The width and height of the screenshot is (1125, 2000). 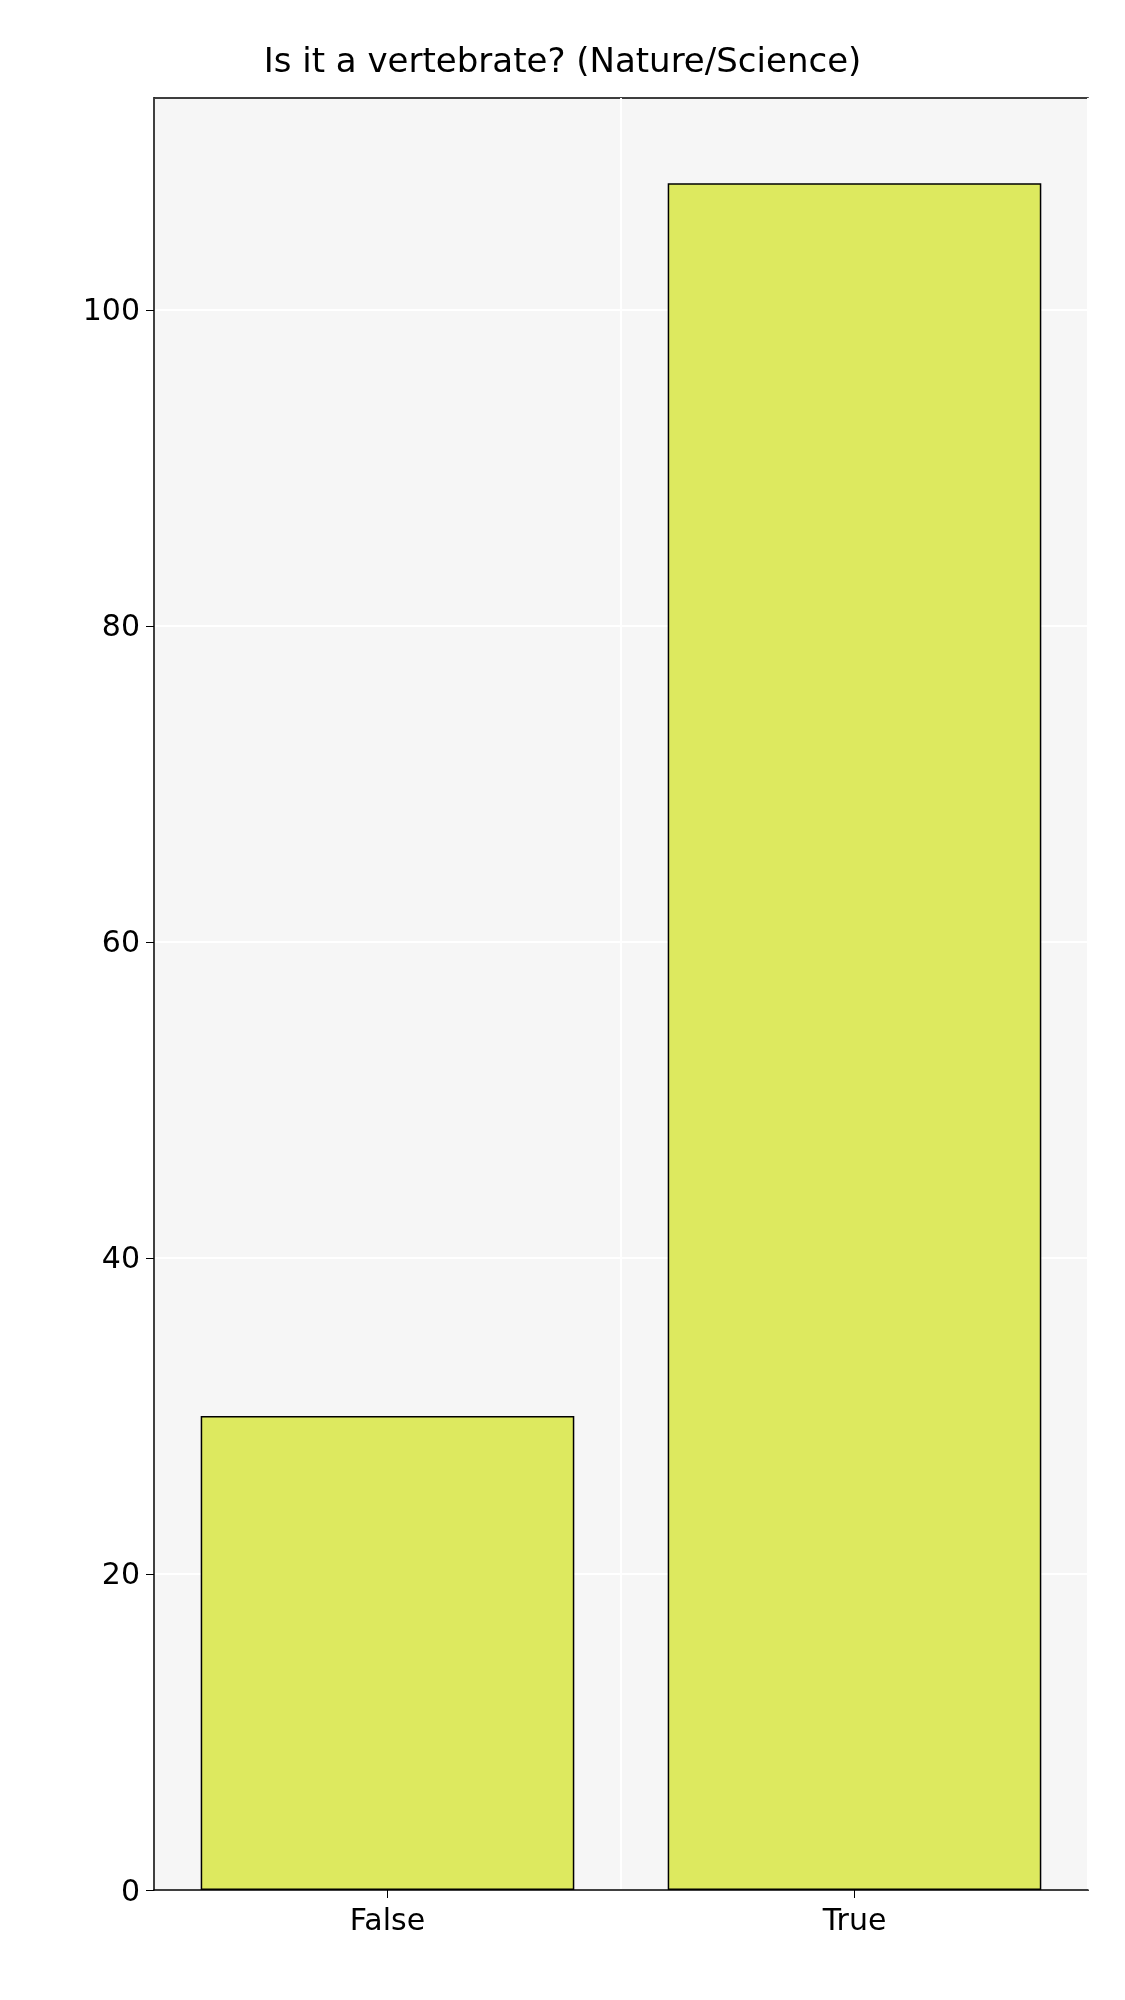 I want to click on x-tick-label: False, so click(x=387, y=1919).